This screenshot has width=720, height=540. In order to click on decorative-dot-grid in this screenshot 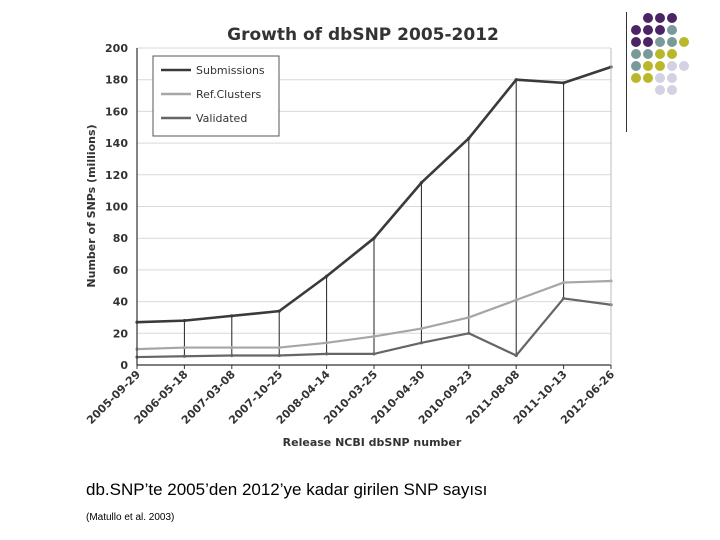, I will do `click(660, 54)`.